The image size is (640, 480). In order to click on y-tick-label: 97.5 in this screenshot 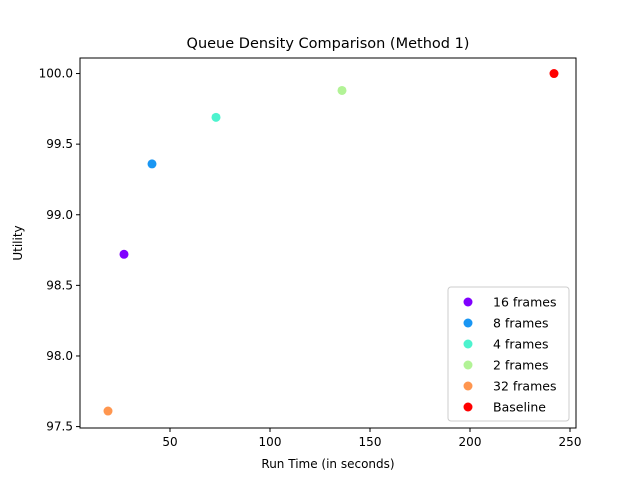, I will do `click(59, 427)`.